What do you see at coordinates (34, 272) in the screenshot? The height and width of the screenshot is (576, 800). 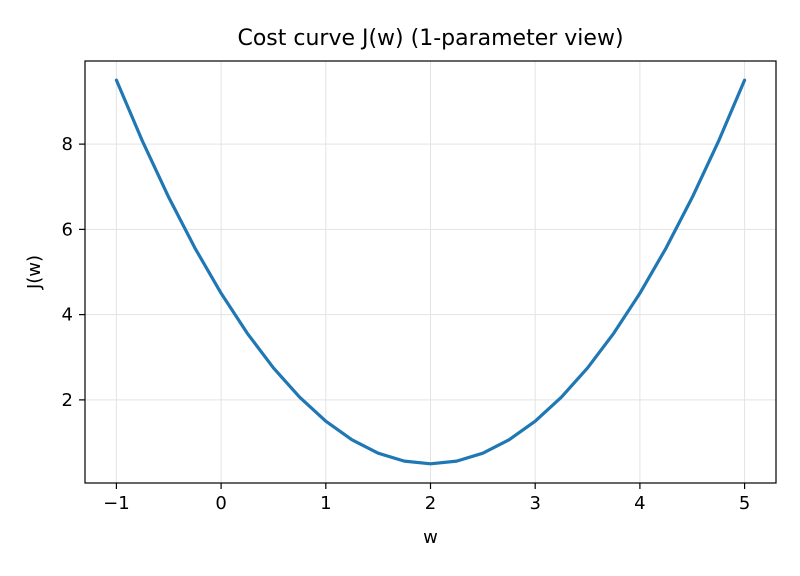 I see `y-axis-label: J(w)` at bounding box center [34, 272].